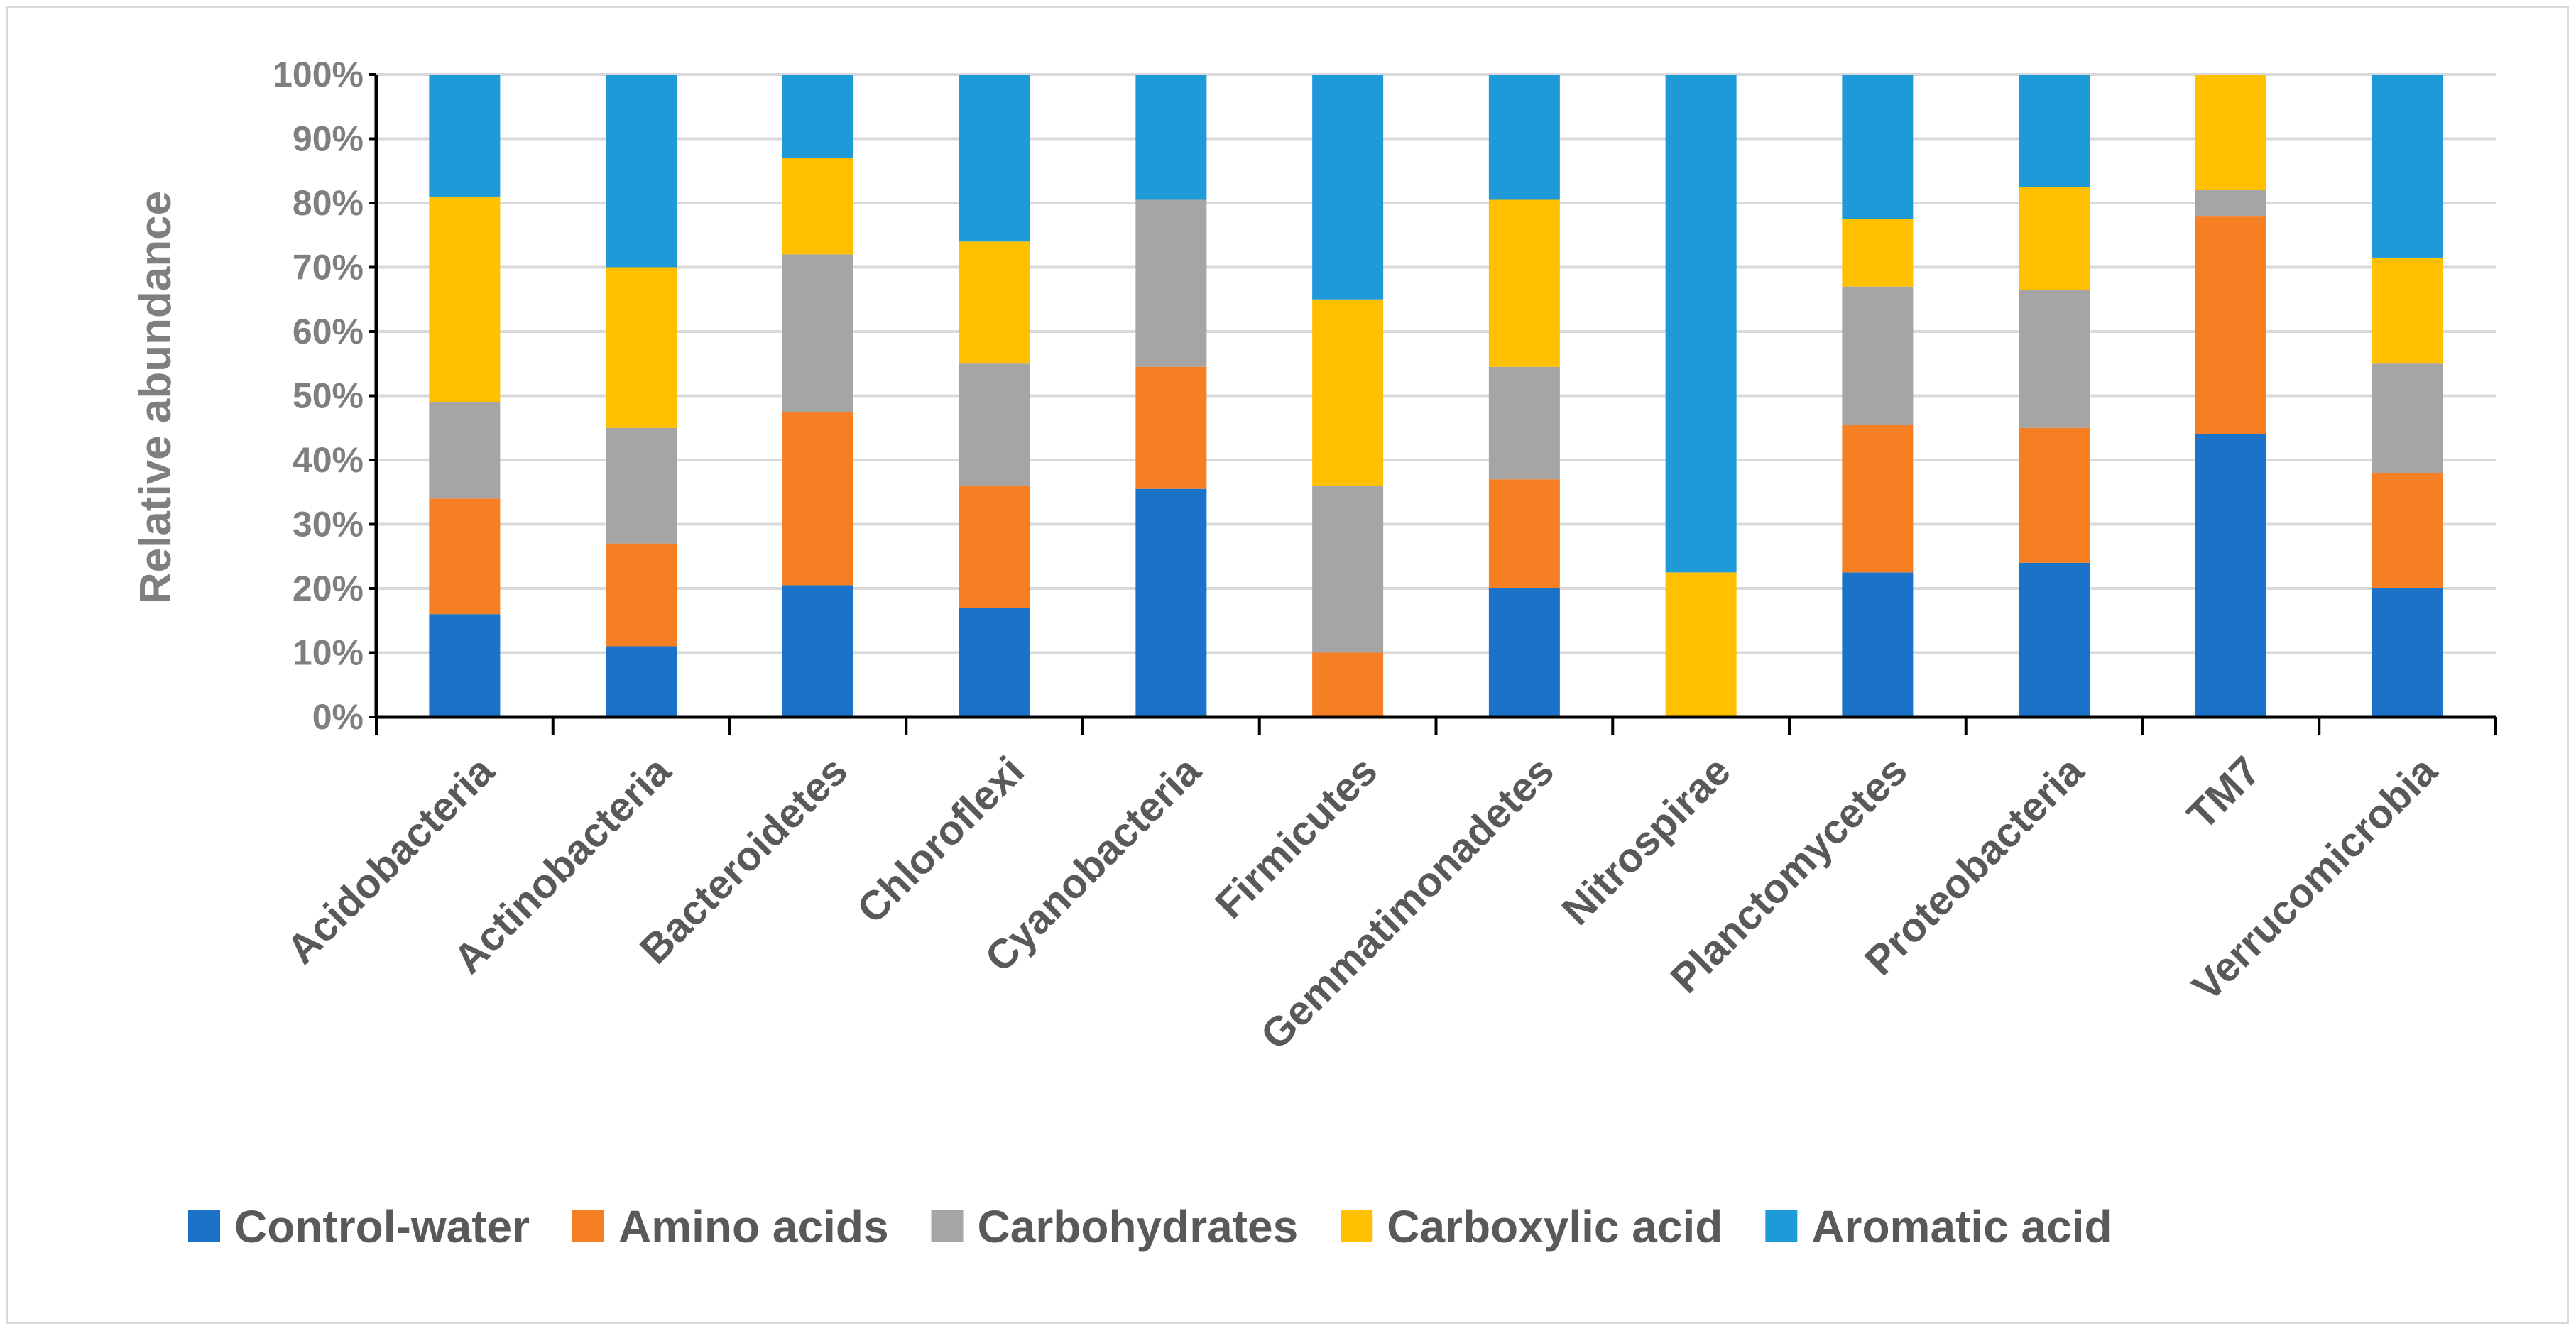 The height and width of the screenshot is (1331, 2576). What do you see at coordinates (1296, 837) in the screenshot?
I see `x-category-label: Firmicutes` at bounding box center [1296, 837].